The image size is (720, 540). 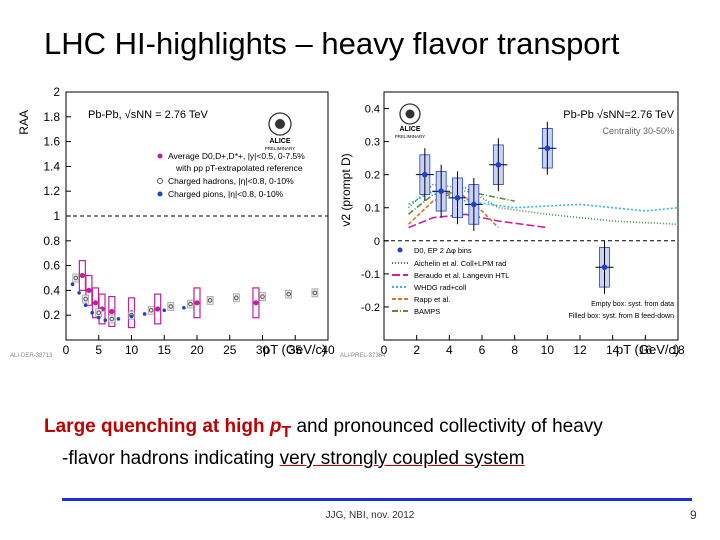 I want to click on v2-y-ticks: -0.2 -0.1 0 0.1 0.2 0.3 0.4, so click(x=375, y=209).